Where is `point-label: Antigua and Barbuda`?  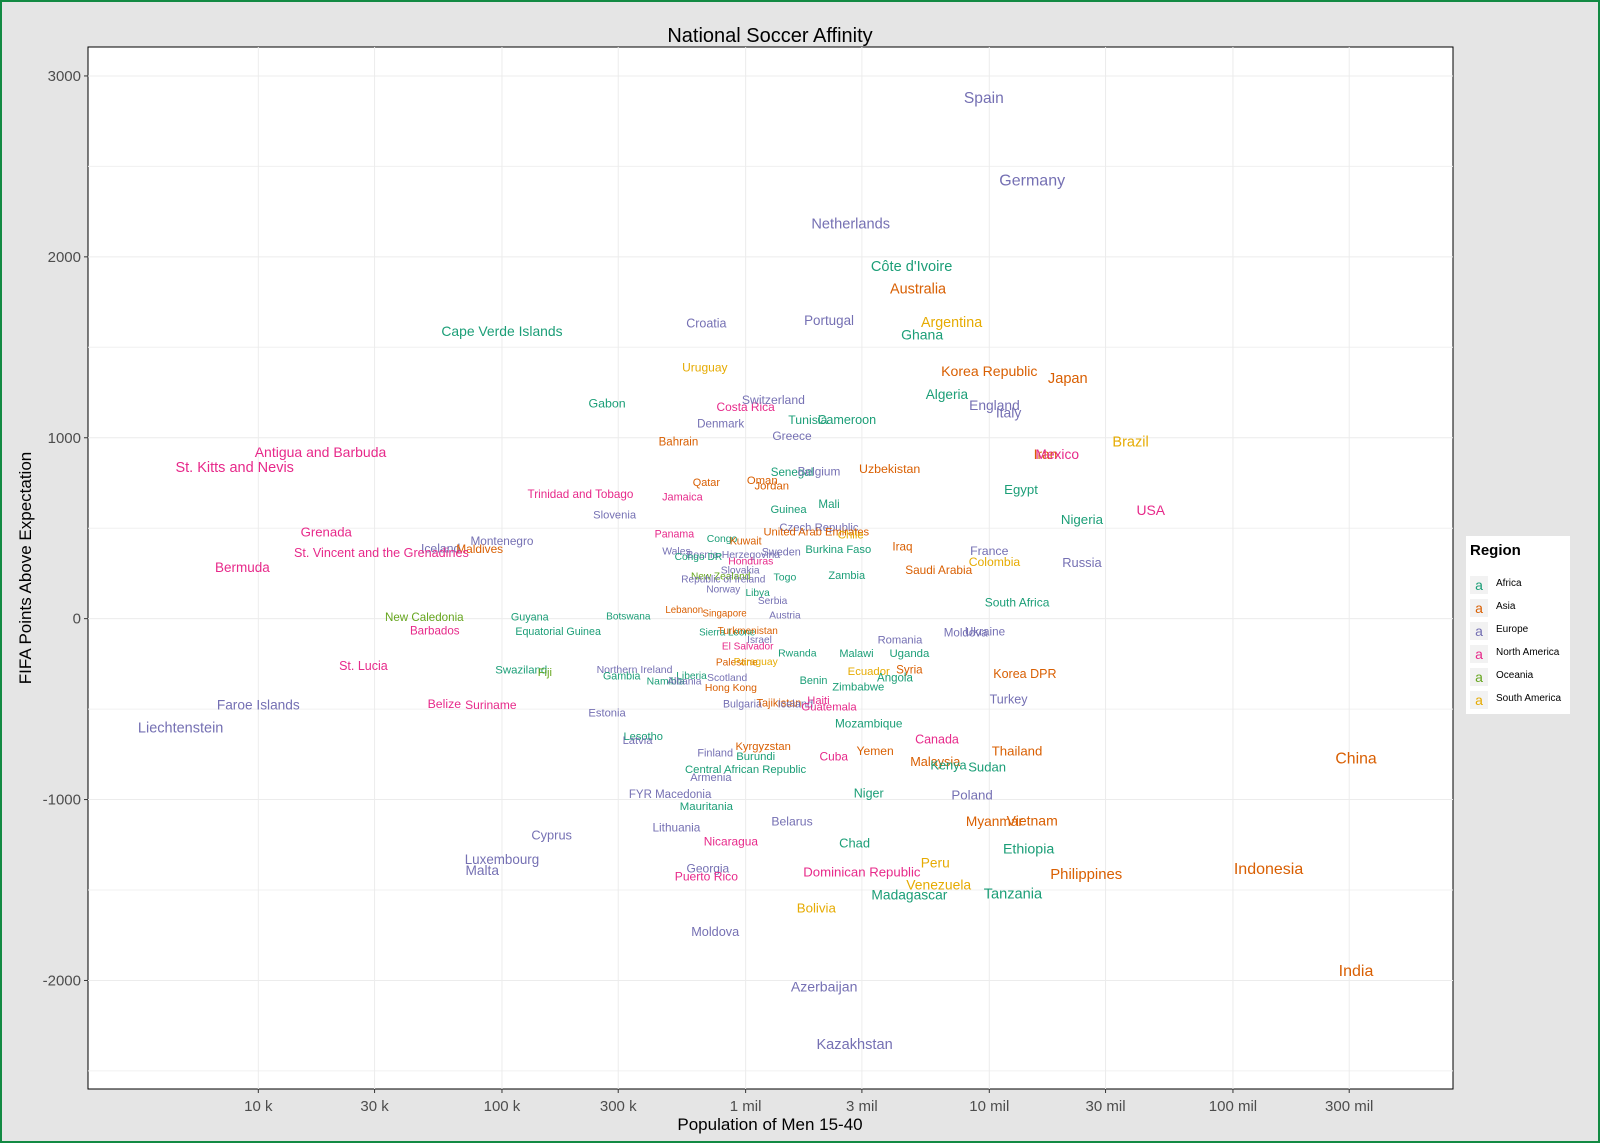
point-label: Antigua and Barbuda is located at coordinates (321, 452).